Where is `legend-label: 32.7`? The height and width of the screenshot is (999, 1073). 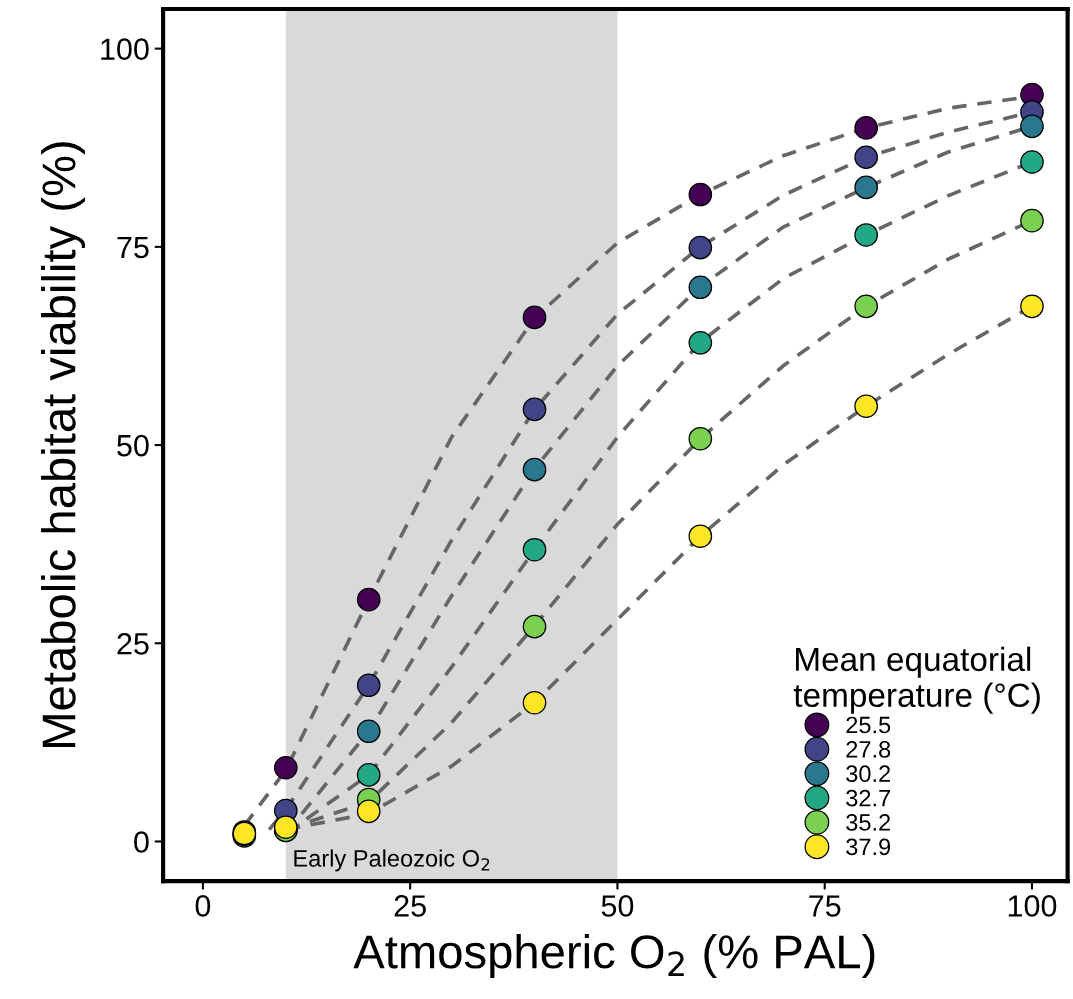
legend-label: 32.7 is located at coordinates (868, 798).